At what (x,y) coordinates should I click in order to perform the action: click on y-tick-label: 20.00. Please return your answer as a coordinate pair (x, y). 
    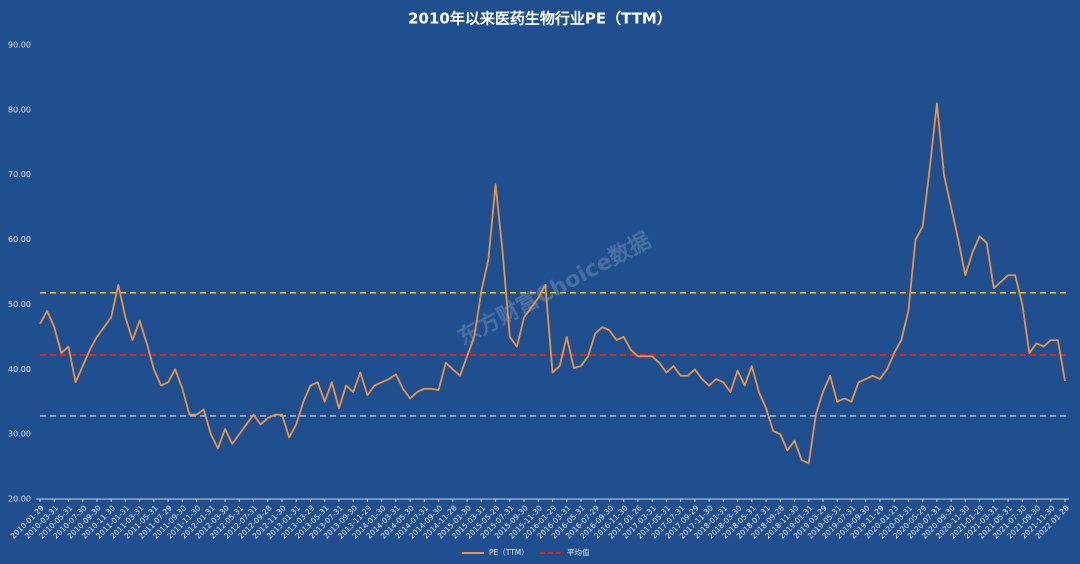
    Looking at the image, I should click on (19, 499).